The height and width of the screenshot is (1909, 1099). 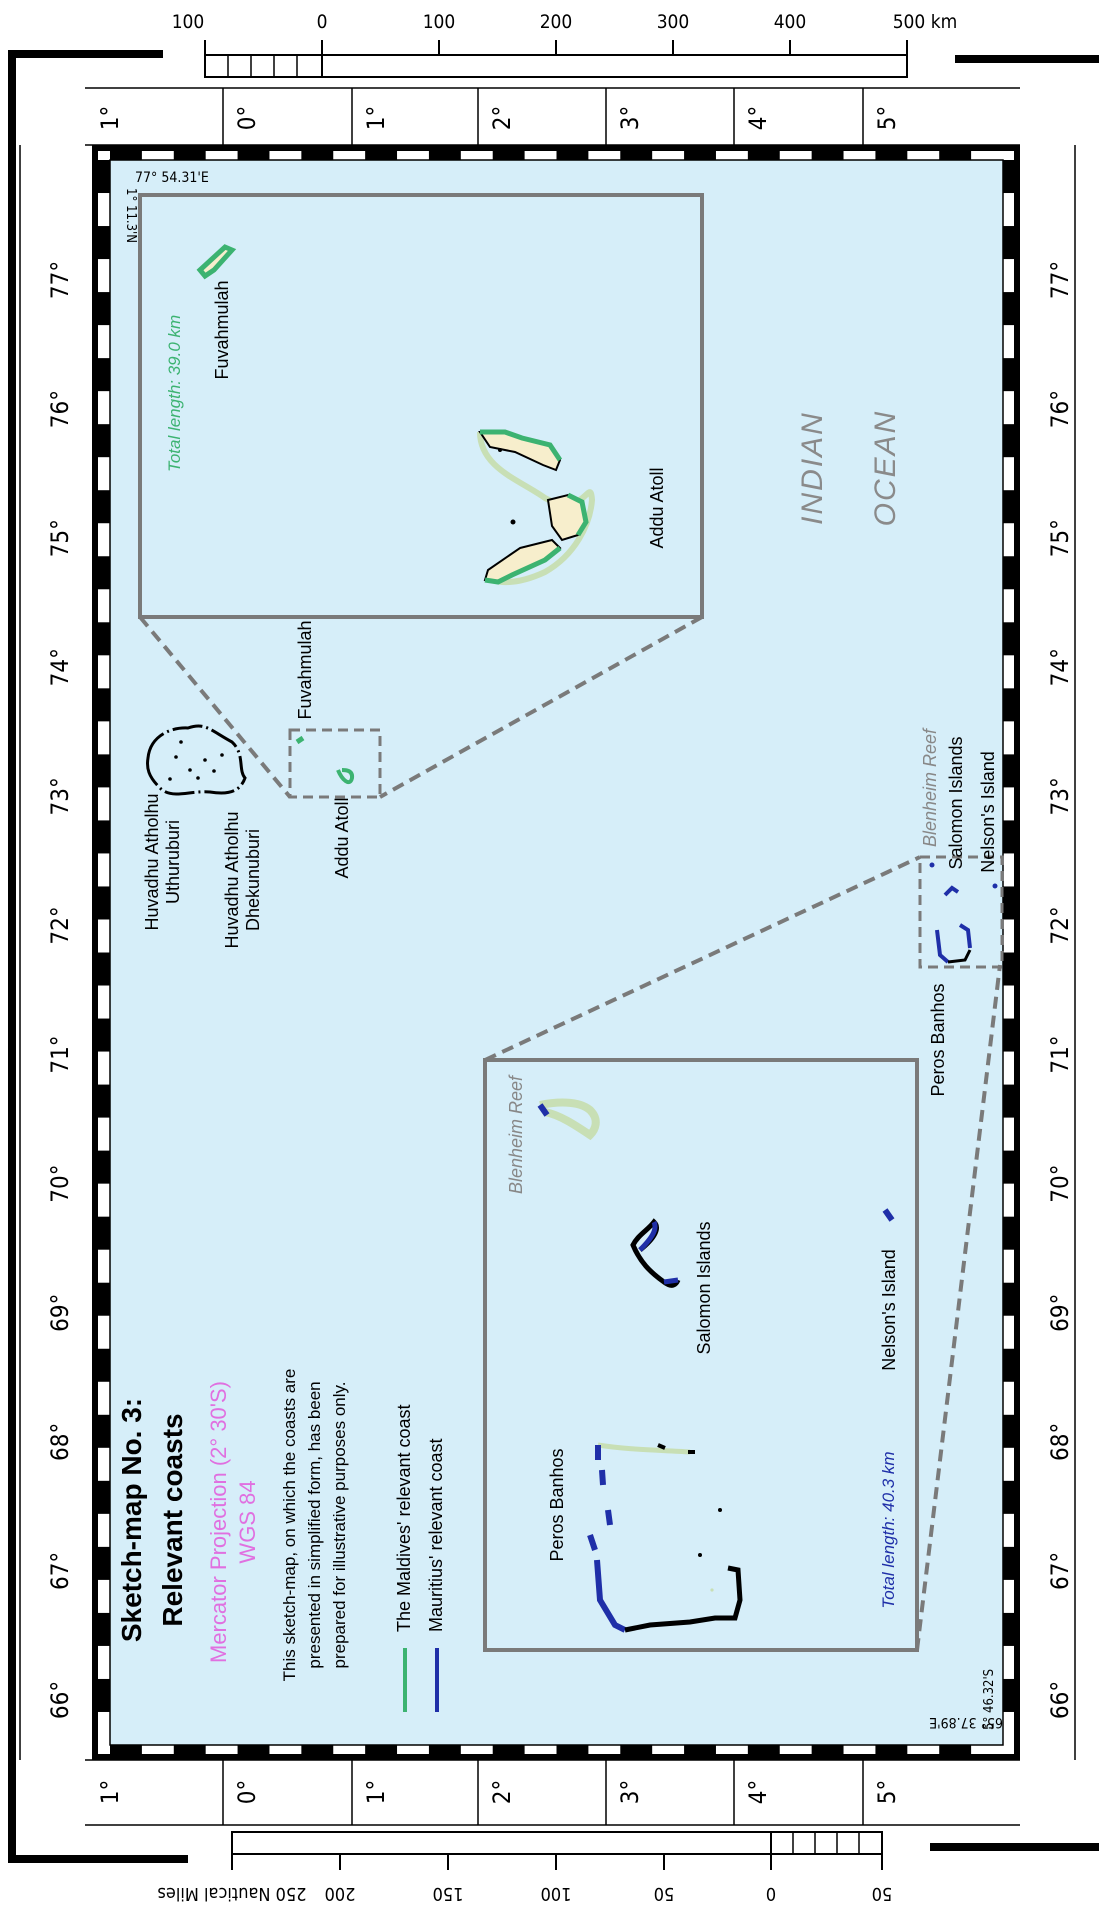 I want to click on lon-label-right: 74°, so click(x=1060, y=667).